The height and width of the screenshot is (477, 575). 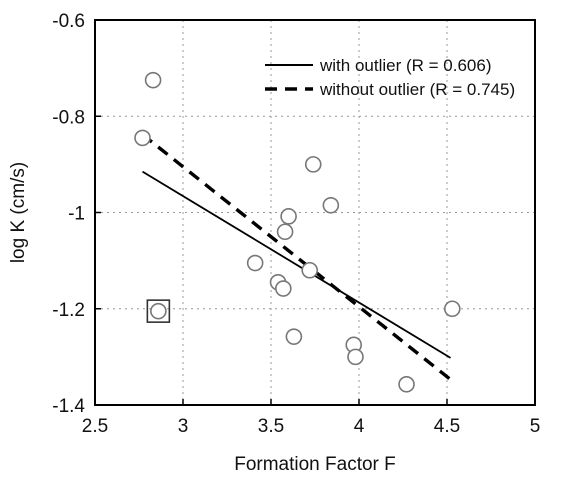 I want to click on x-tick-label: 5, so click(x=535, y=426).